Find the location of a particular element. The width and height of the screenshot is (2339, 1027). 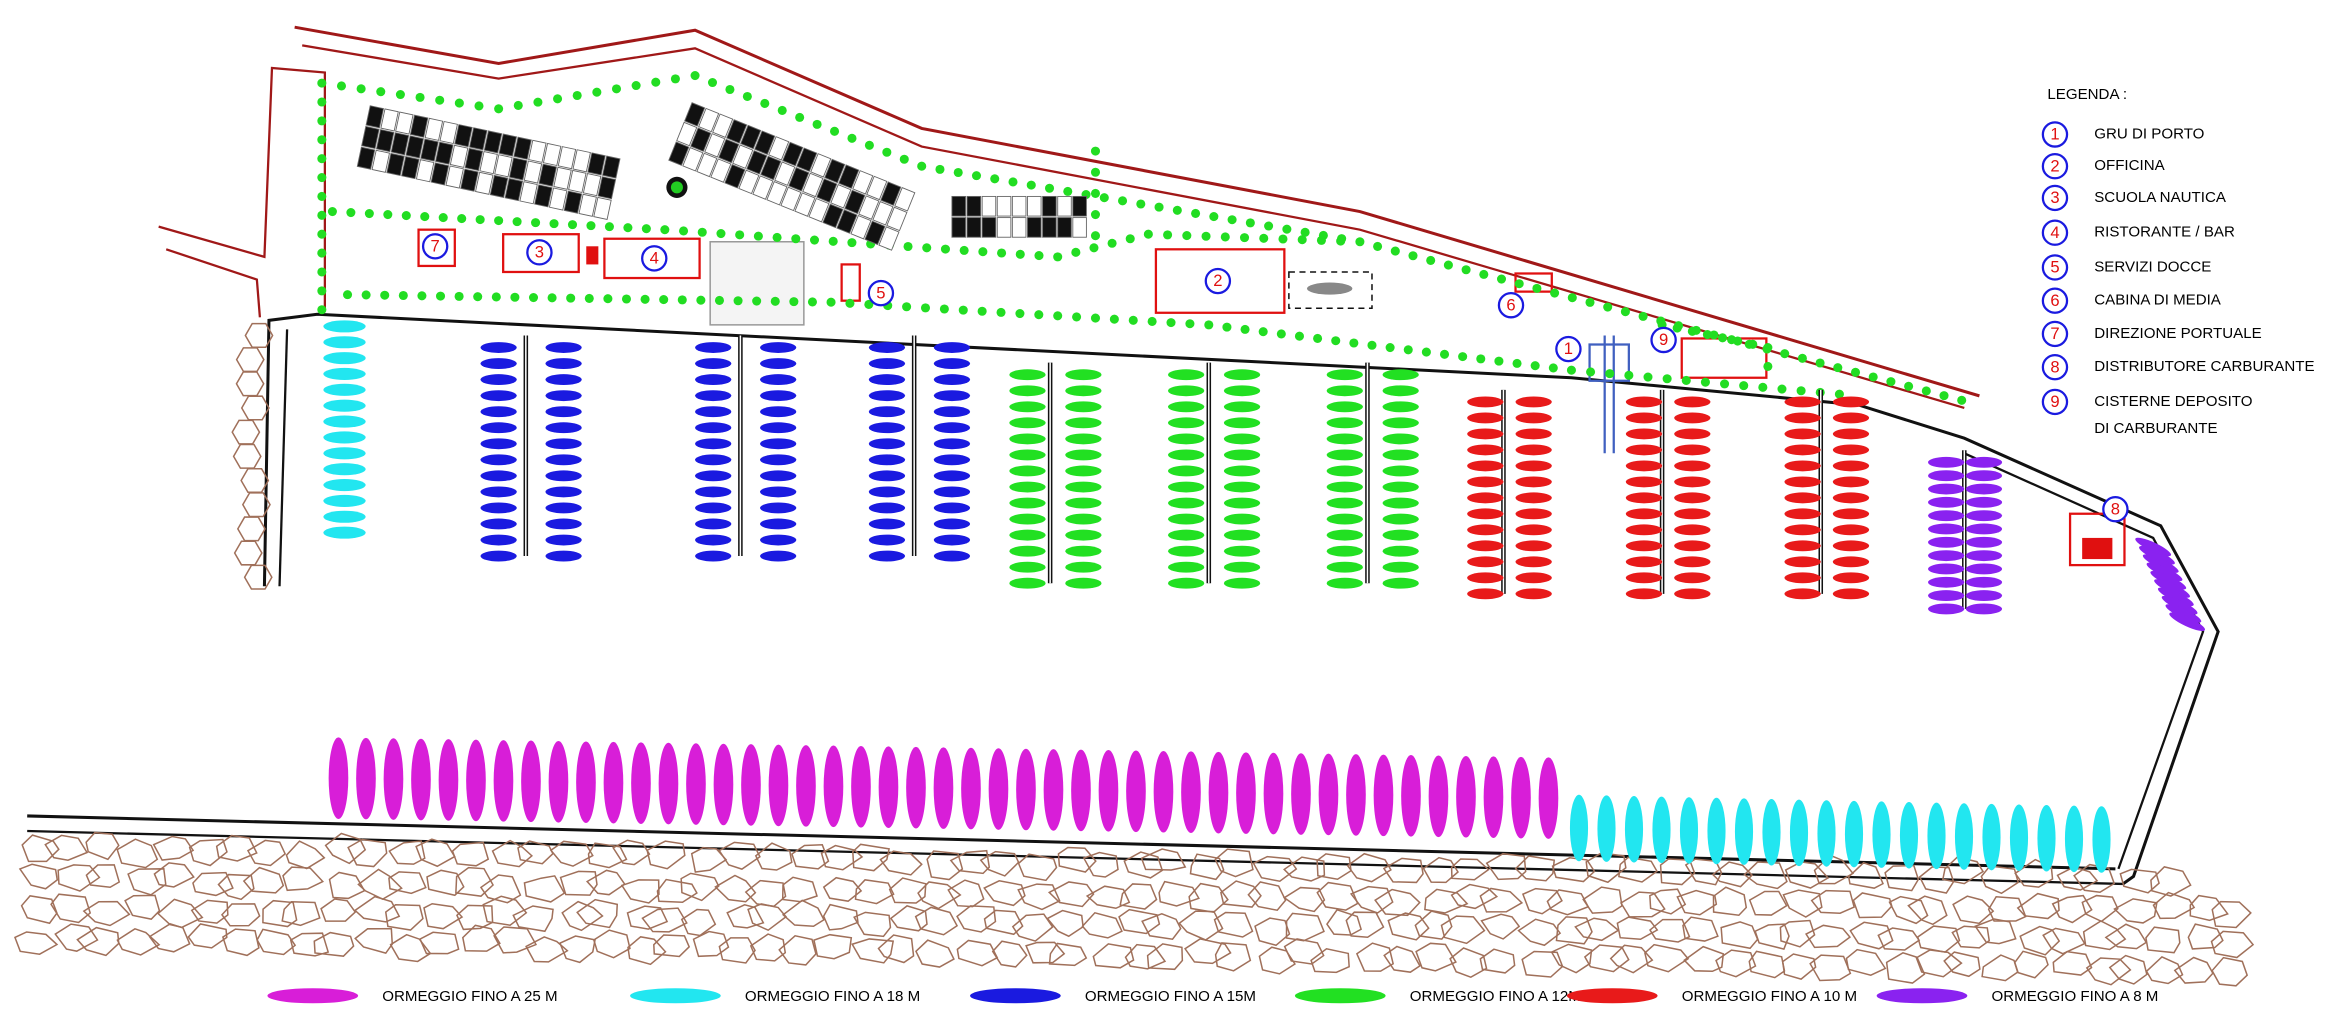

marker-number: 9 is located at coordinates (1663, 339).